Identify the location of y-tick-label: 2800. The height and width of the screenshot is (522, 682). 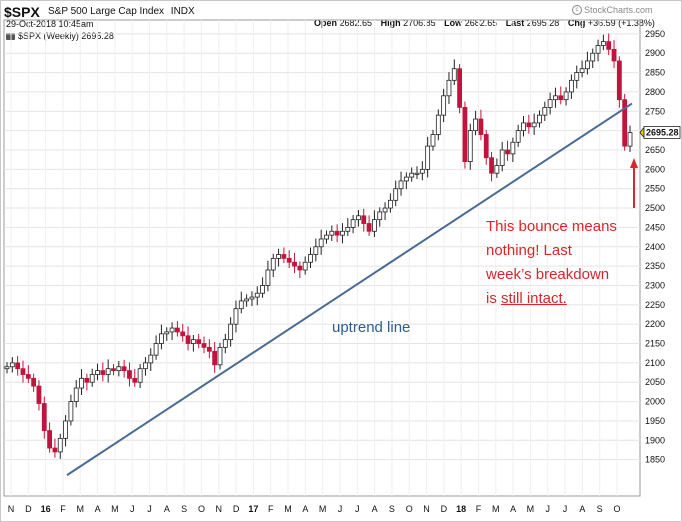
(655, 92).